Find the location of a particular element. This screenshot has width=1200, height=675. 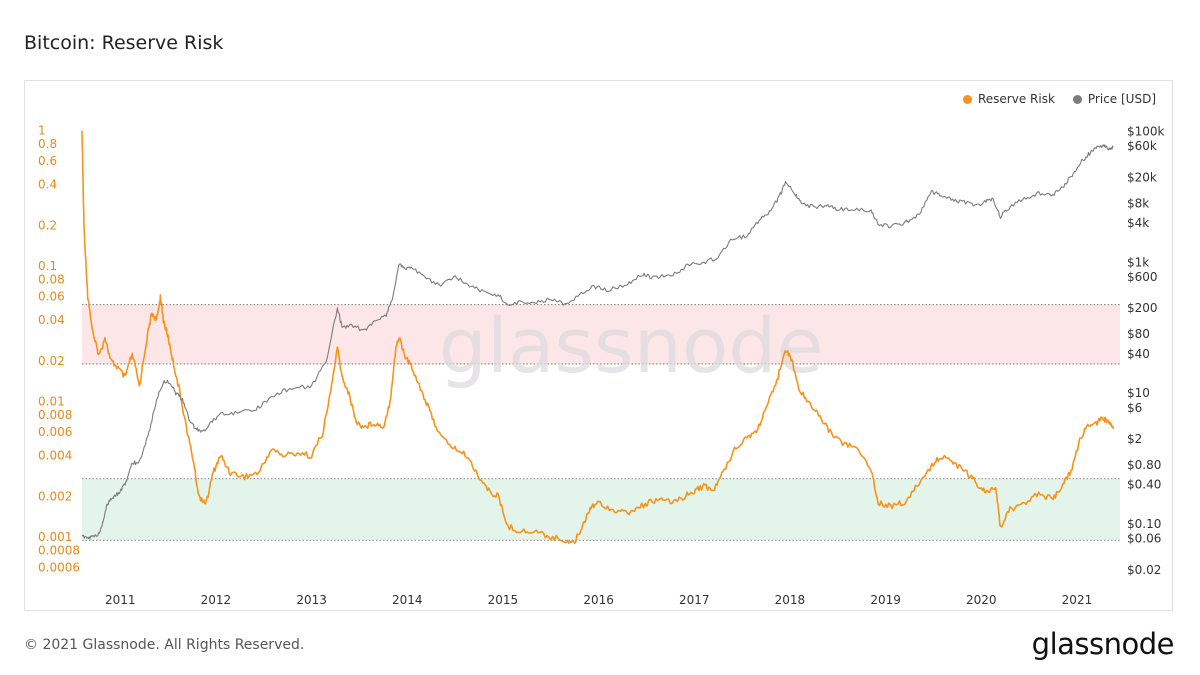

right-axis-tick-label: $20k is located at coordinates (1142, 177).